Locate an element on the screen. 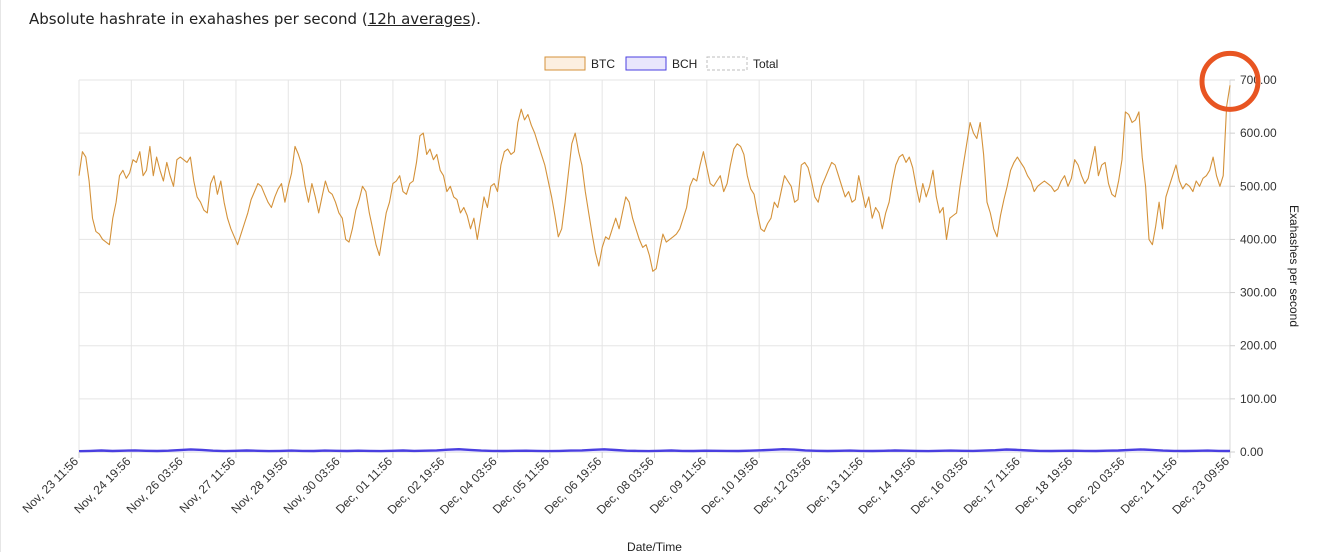 The height and width of the screenshot is (552, 1328). bch-series-line is located at coordinates (654, 450).